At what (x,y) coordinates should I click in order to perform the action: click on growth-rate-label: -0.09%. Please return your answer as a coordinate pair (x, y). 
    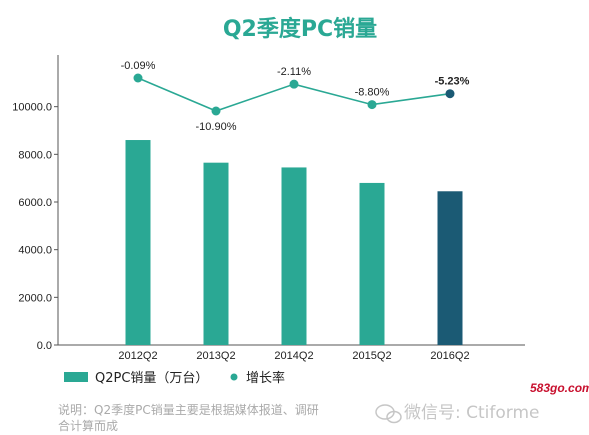
    Looking at the image, I should click on (138, 66).